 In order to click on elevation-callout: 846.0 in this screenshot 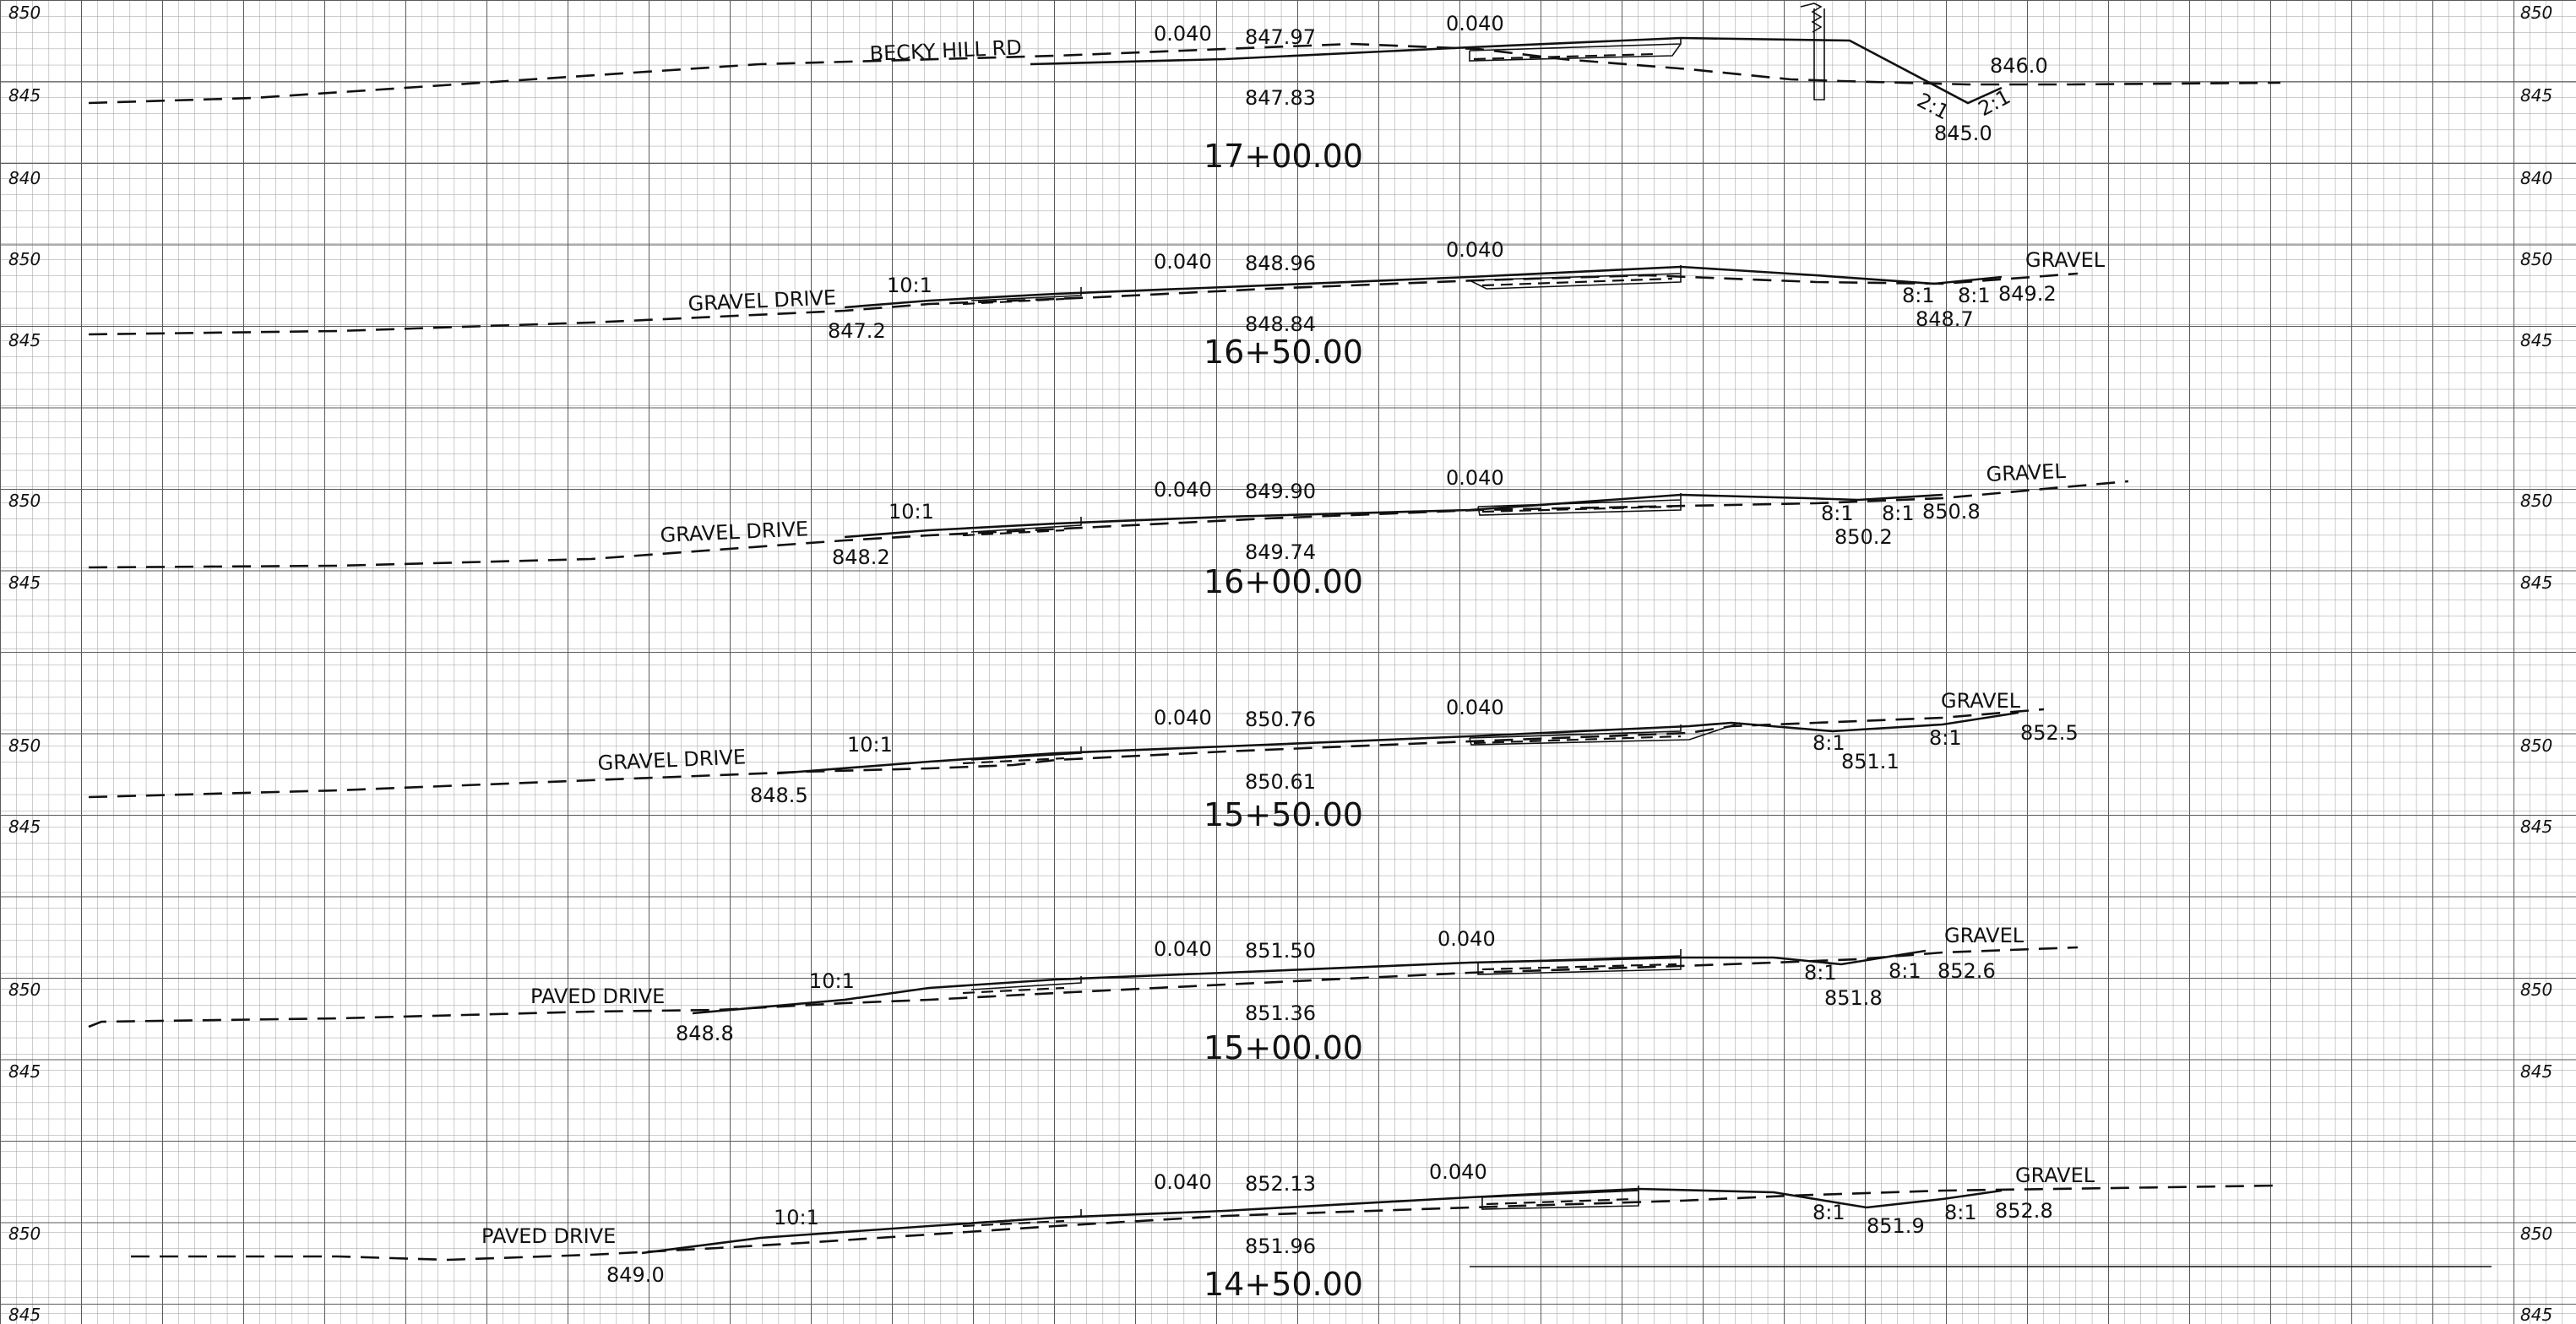, I will do `click(2019, 66)`.